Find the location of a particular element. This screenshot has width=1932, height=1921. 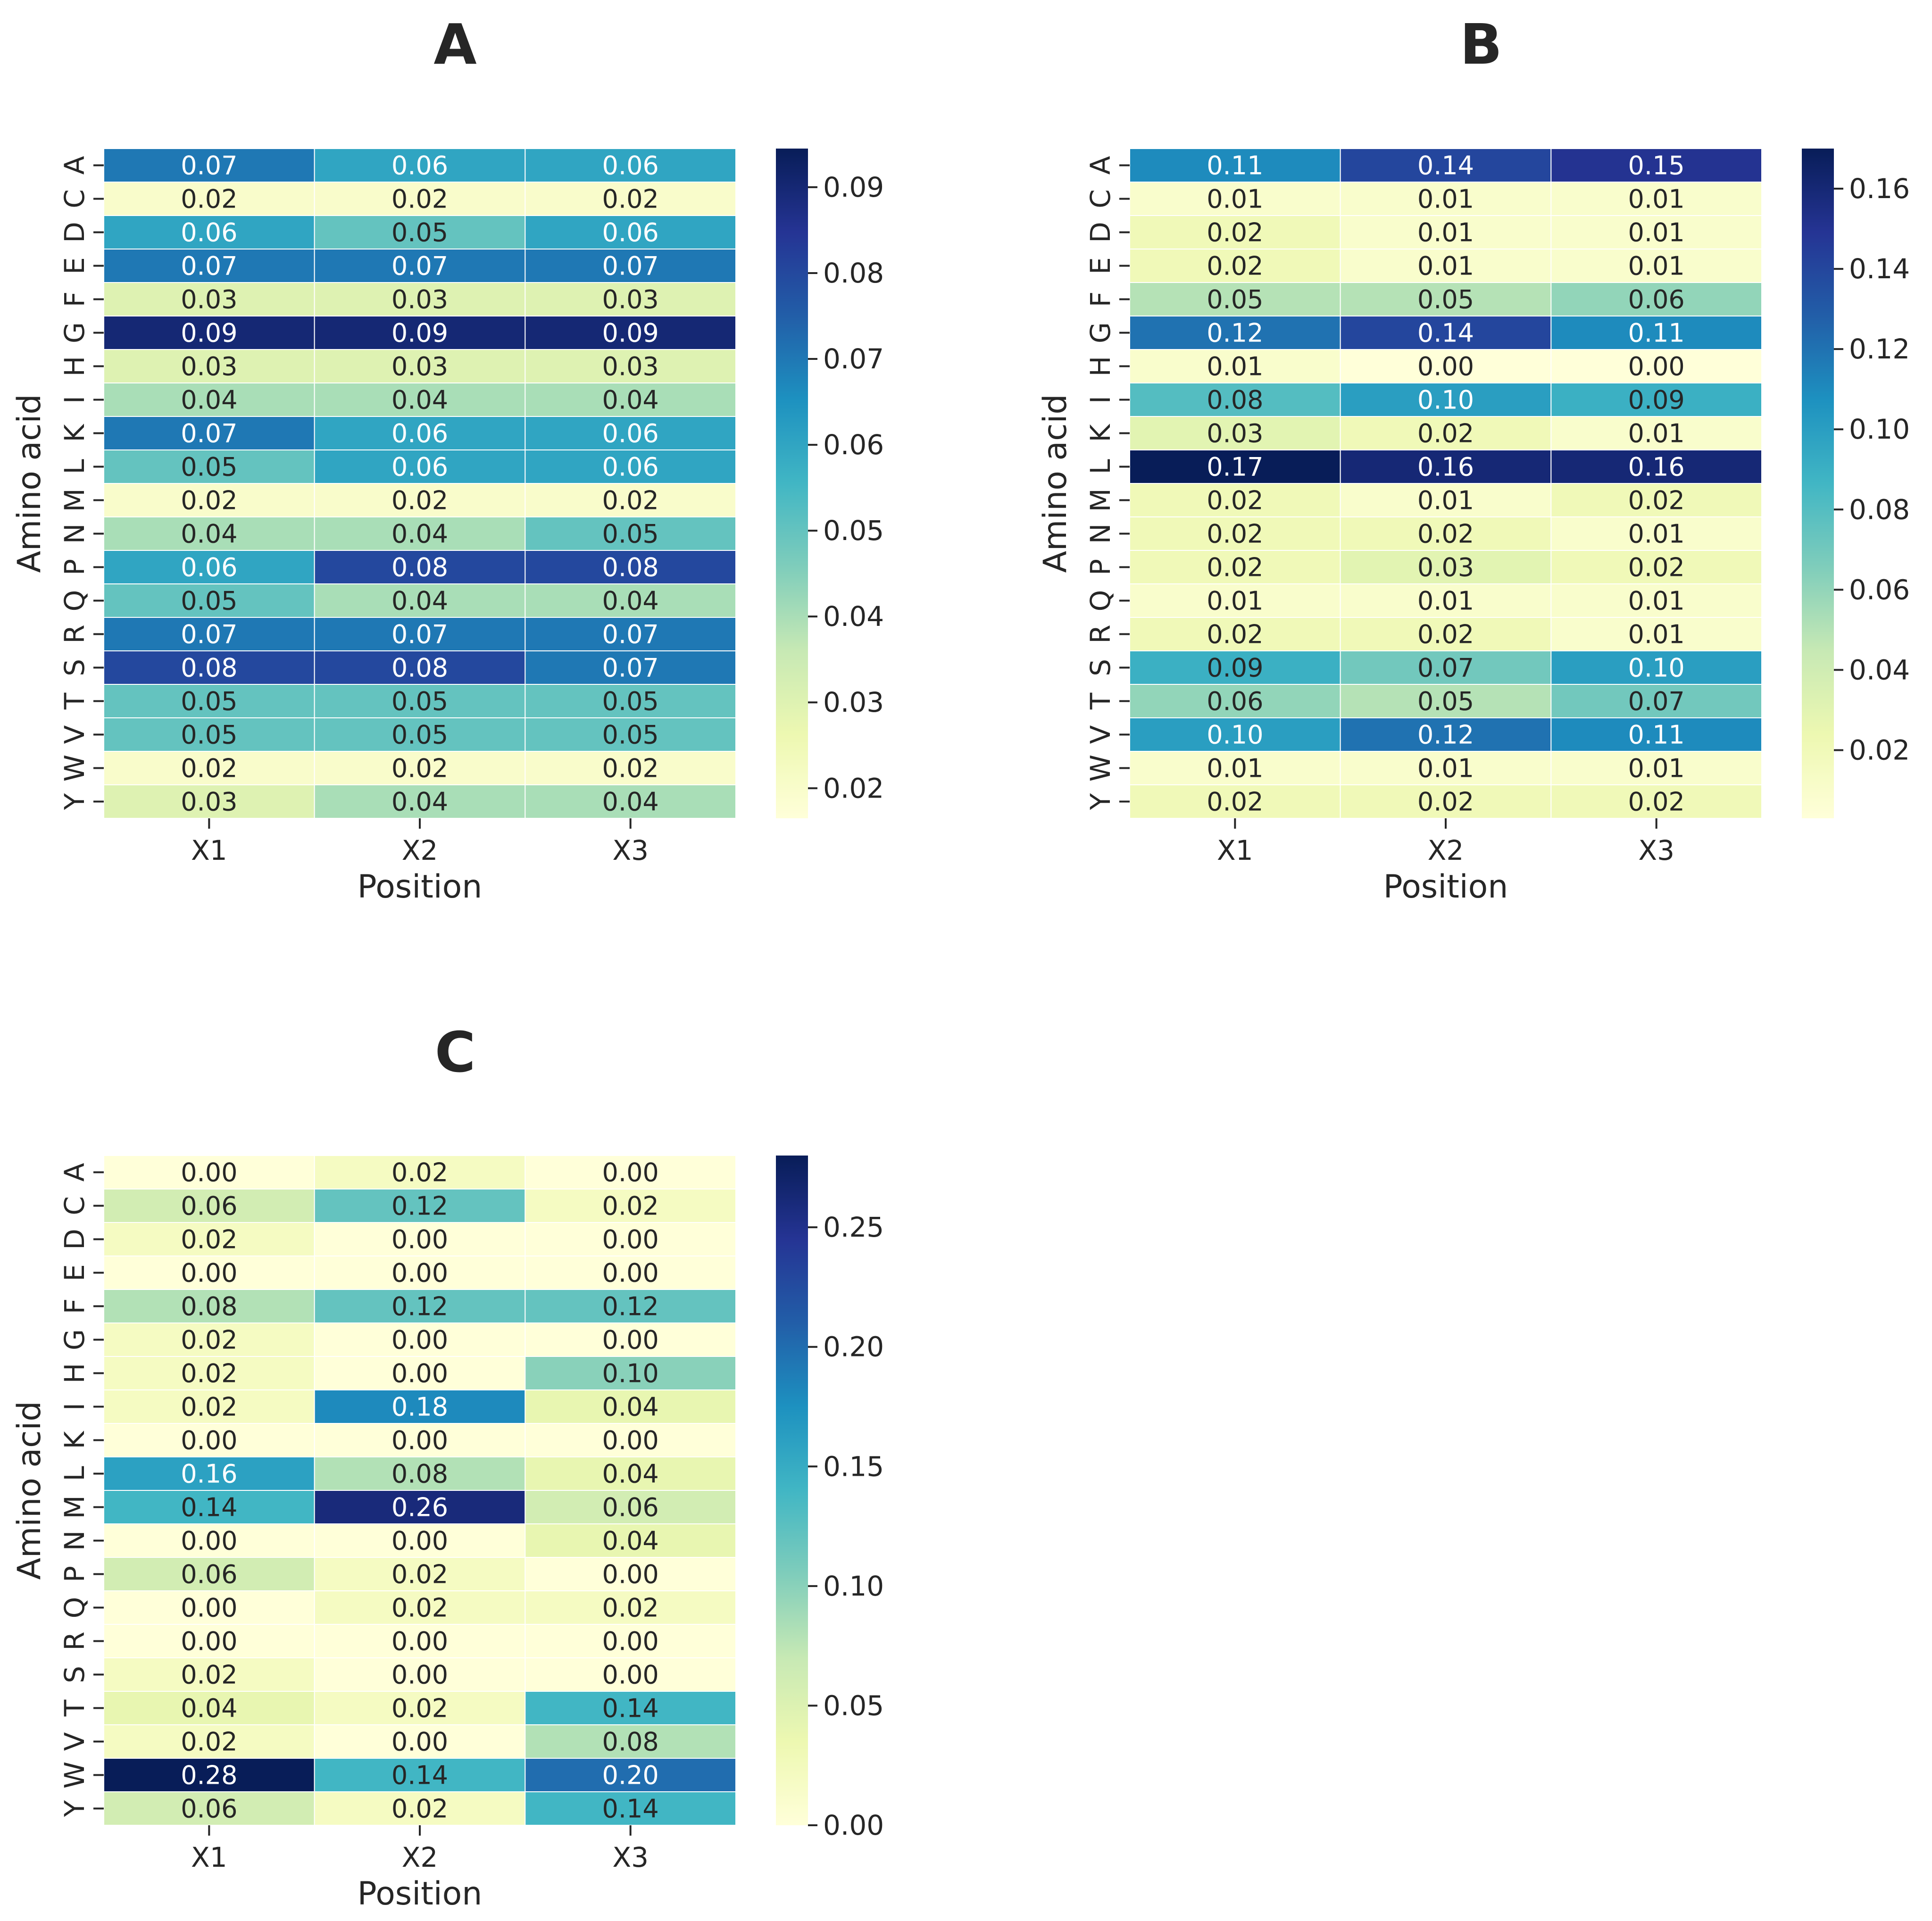

y-tick-label: S is located at coordinates (75, 668).